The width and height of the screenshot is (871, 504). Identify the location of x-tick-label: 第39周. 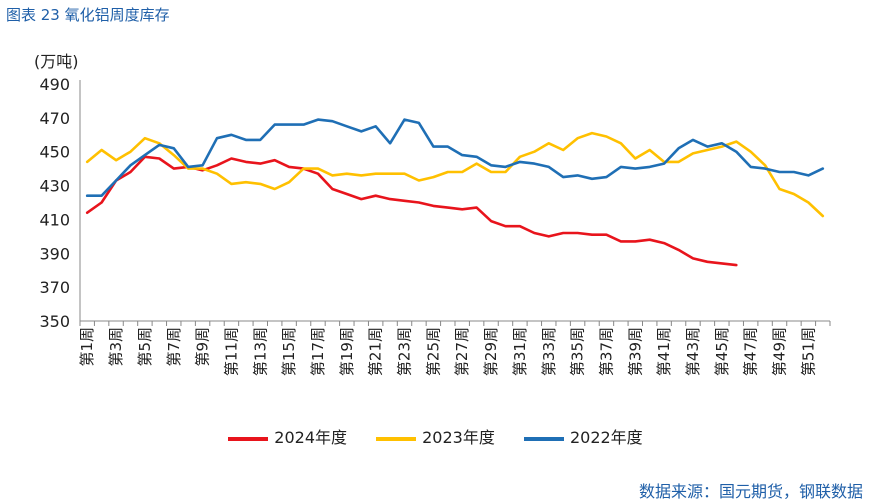
(635, 351).